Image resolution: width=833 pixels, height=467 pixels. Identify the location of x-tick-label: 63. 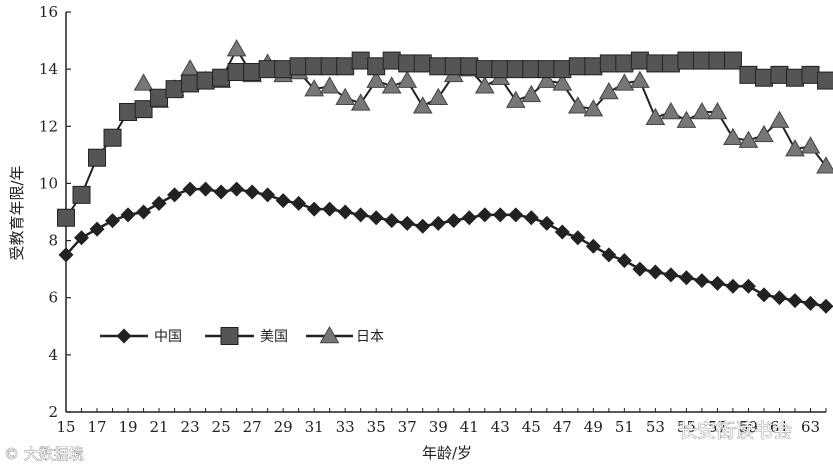
(810, 427).